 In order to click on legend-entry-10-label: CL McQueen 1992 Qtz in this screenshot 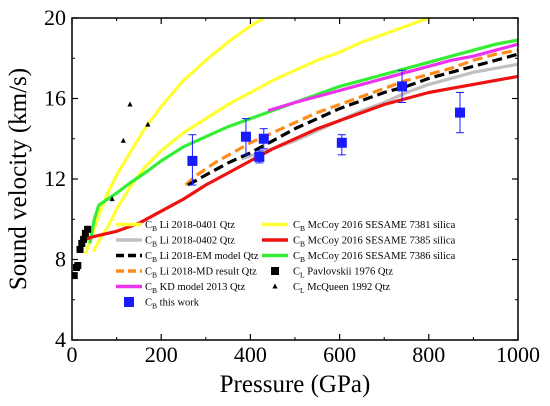, I will do `click(341, 288)`.